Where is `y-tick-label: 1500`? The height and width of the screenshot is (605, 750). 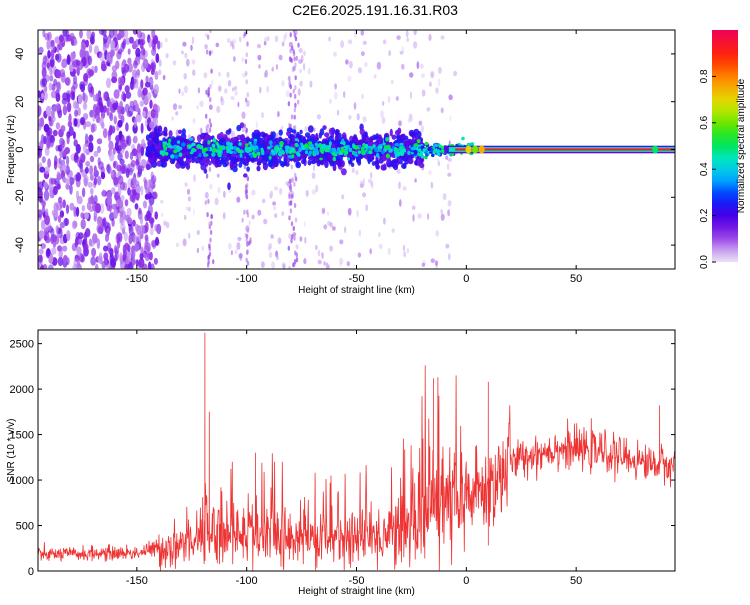
y-tick-label: 1500 is located at coordinates (22, 436).